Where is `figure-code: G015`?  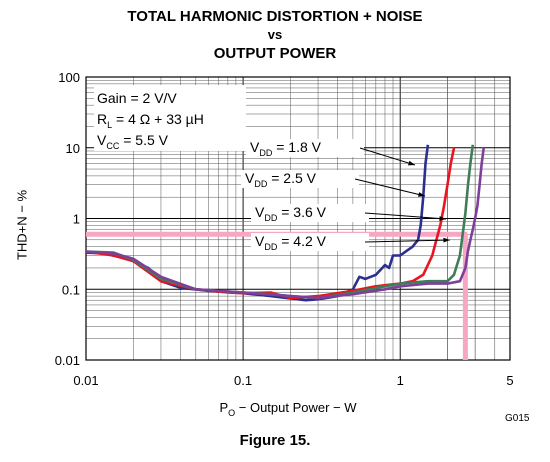
figure-code: G015 is located at coordinates (517, 418).